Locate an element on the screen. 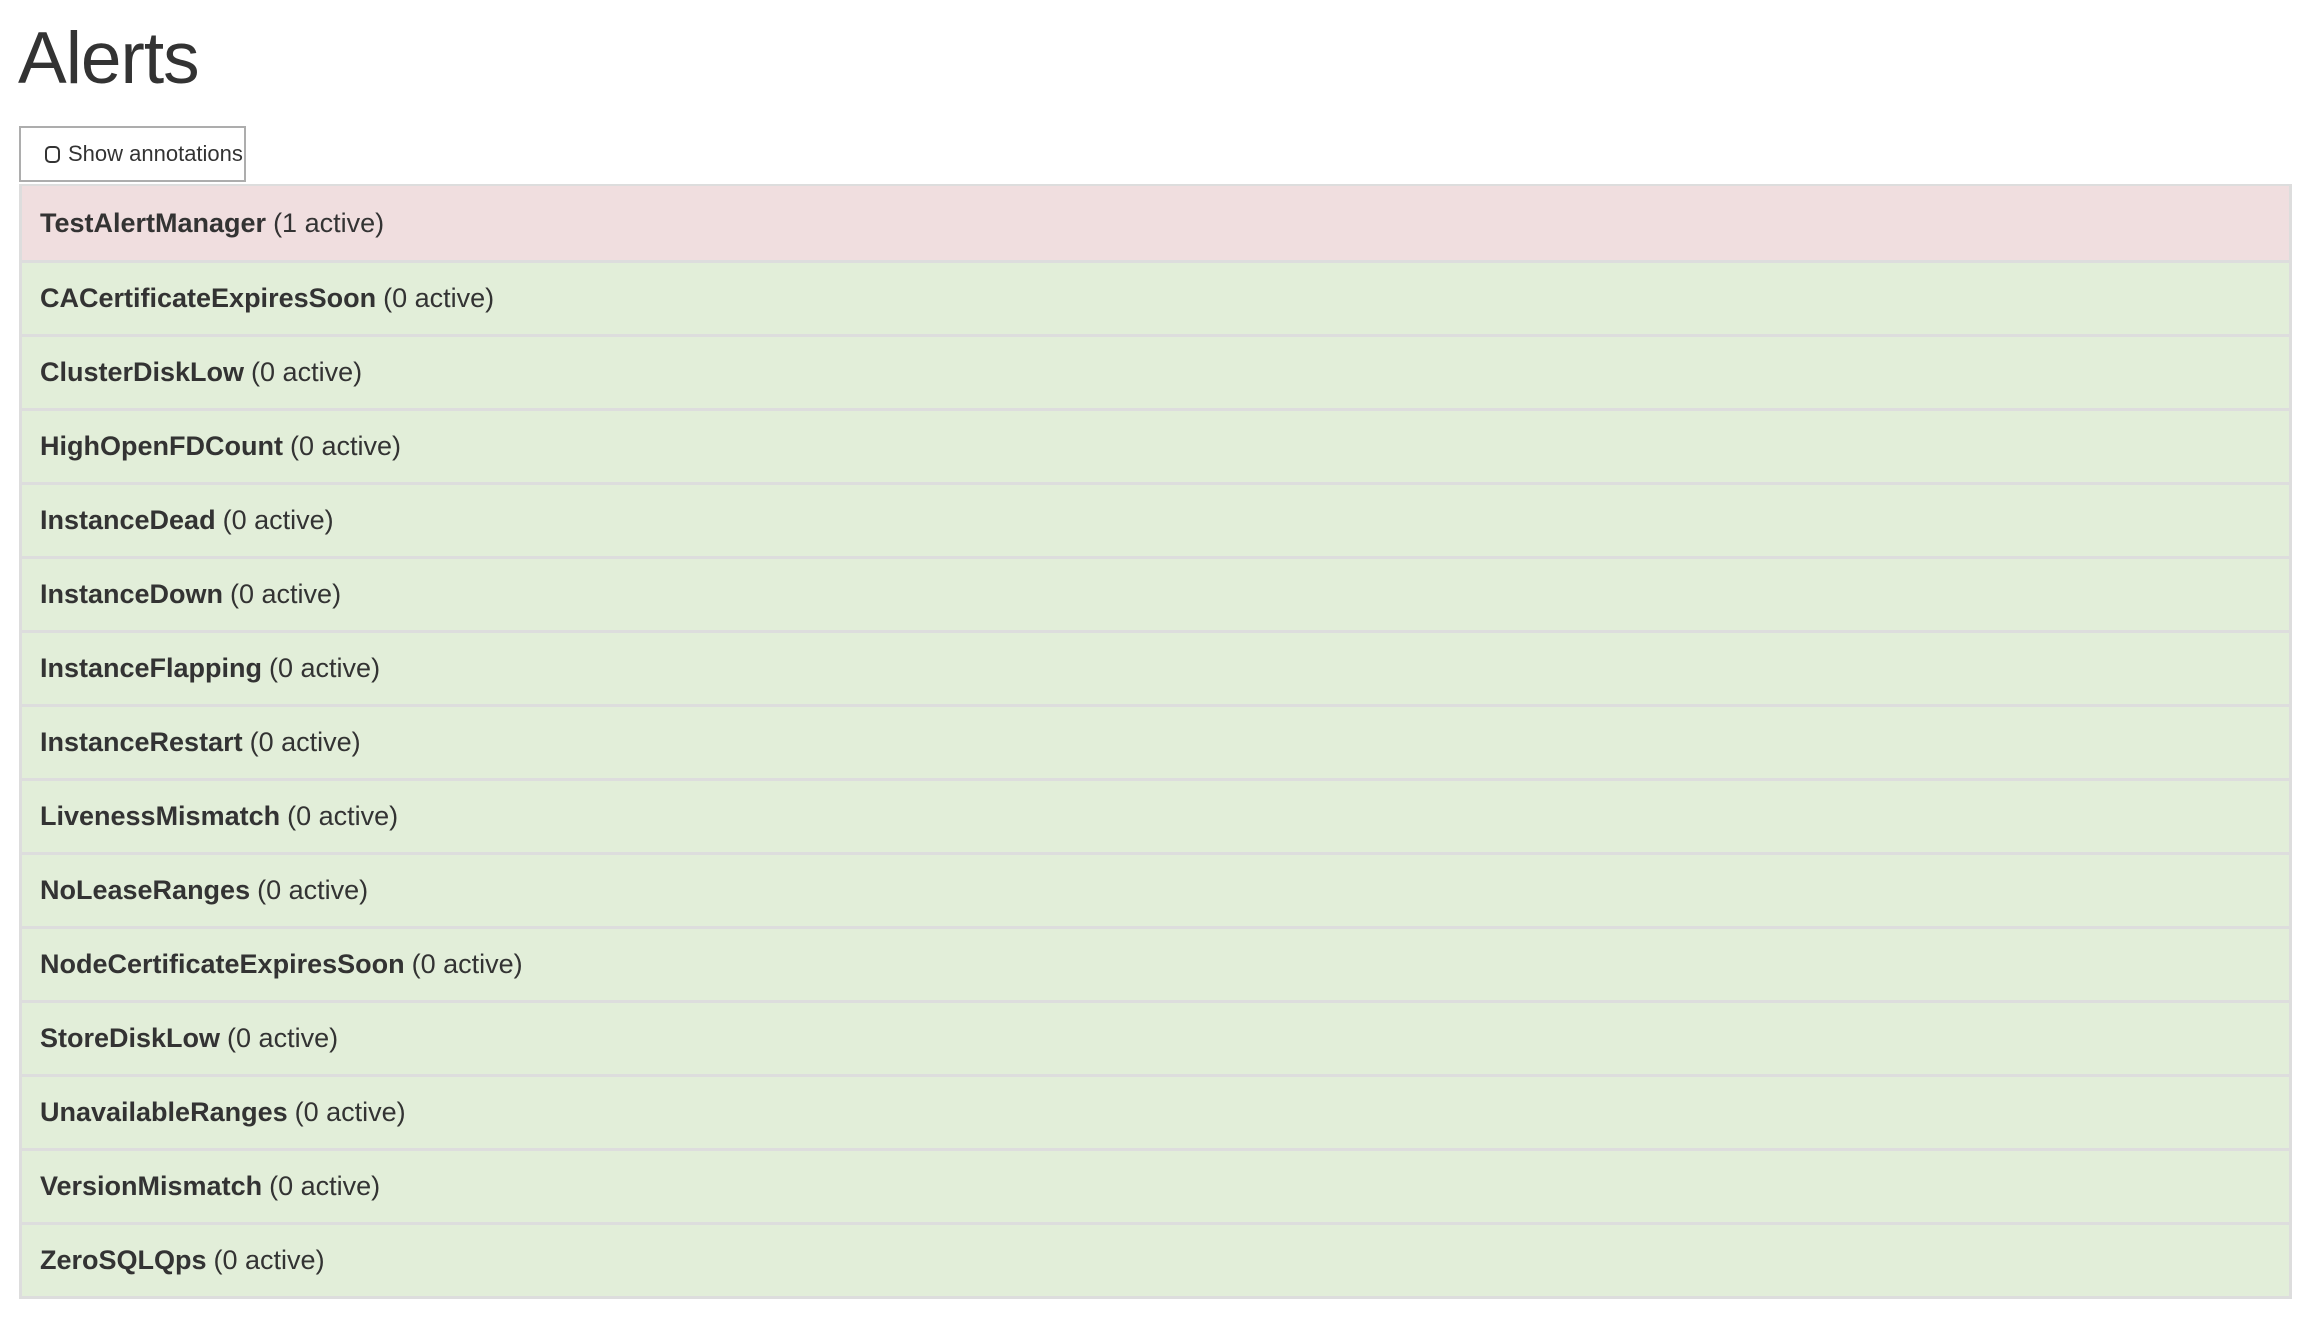 The image size is (2312, 1332). alert-row: ZeroSQLQps (0 active) is located at coordinates (1155, 1259).